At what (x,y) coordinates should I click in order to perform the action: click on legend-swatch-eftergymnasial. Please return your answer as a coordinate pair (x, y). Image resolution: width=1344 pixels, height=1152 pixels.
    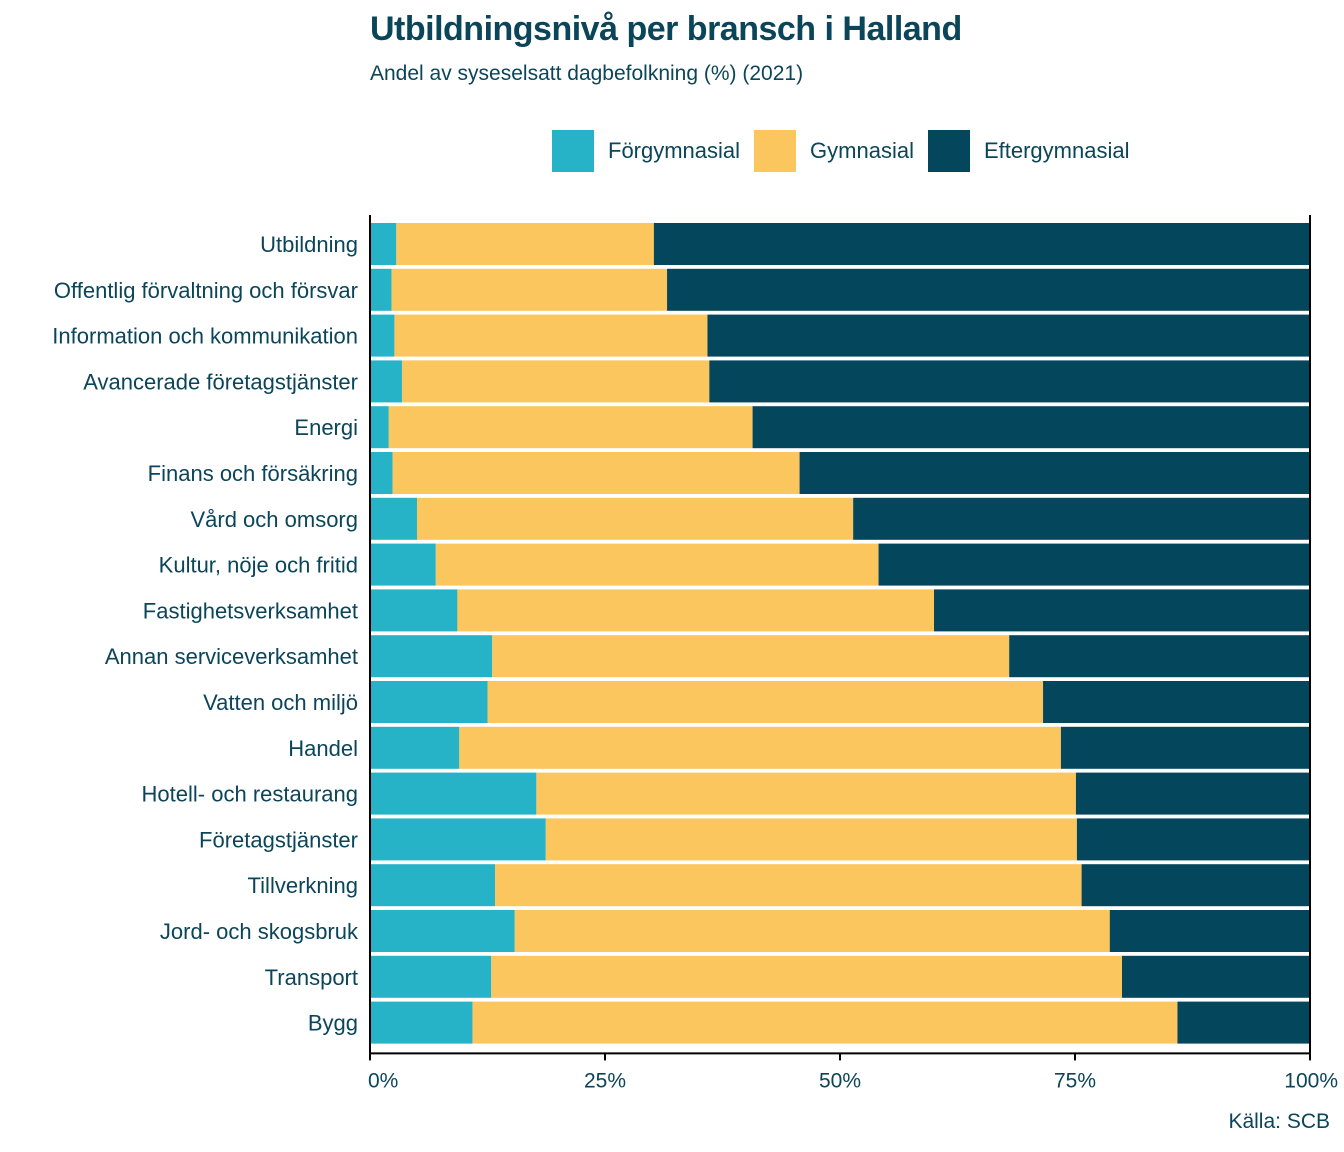
    Looking at the image, I should click on (948, 151).